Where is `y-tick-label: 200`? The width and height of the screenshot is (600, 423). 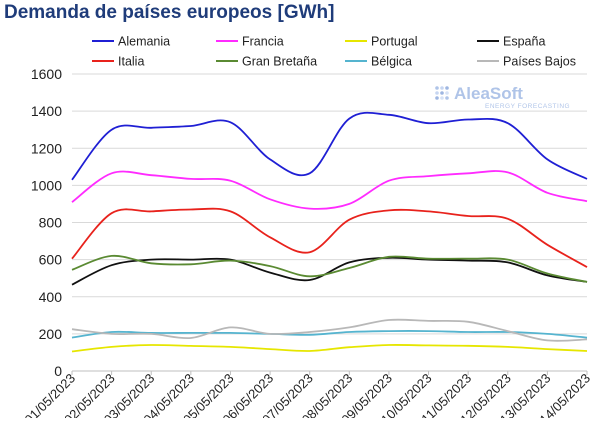
y-tick-label: 200 is located at coordinates (51, 334).